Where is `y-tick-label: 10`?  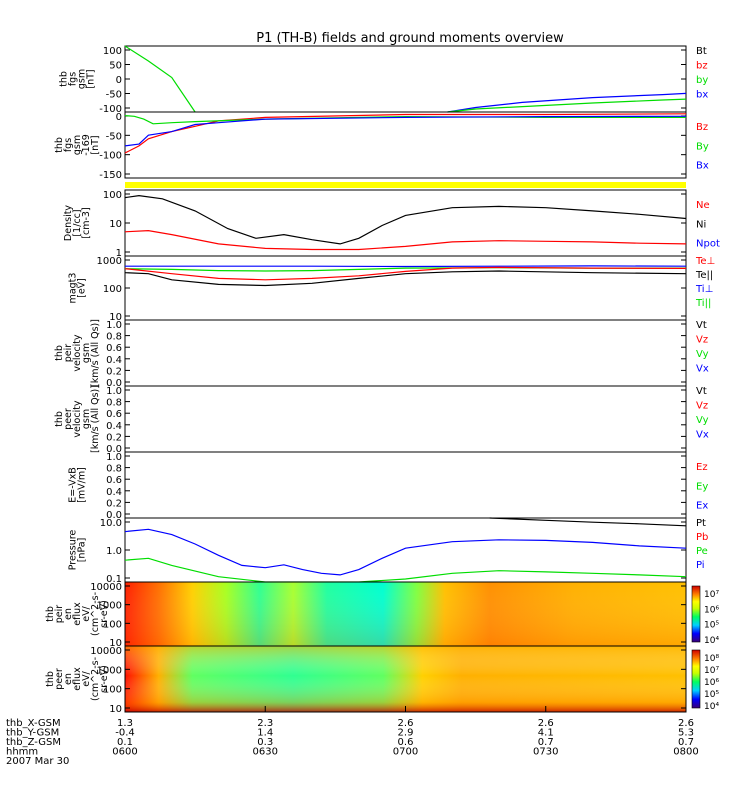
y-tick-label: 10 is located at coordinates (115, 317).